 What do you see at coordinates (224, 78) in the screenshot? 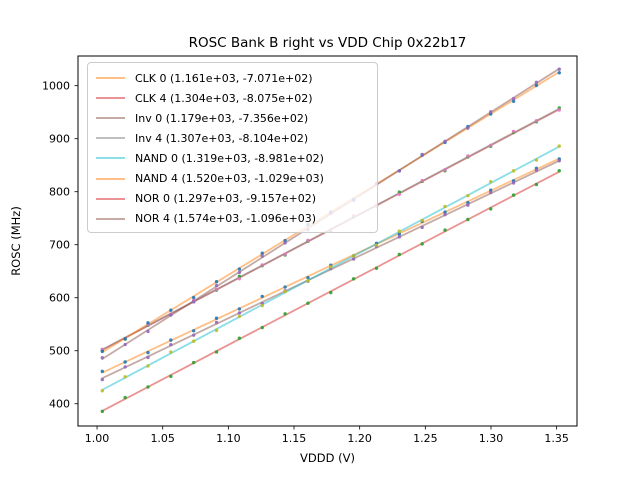
I see `legend-label: CLK 0 (1.161e+03, -7.071e+02)` at bounding box center [224, 78].